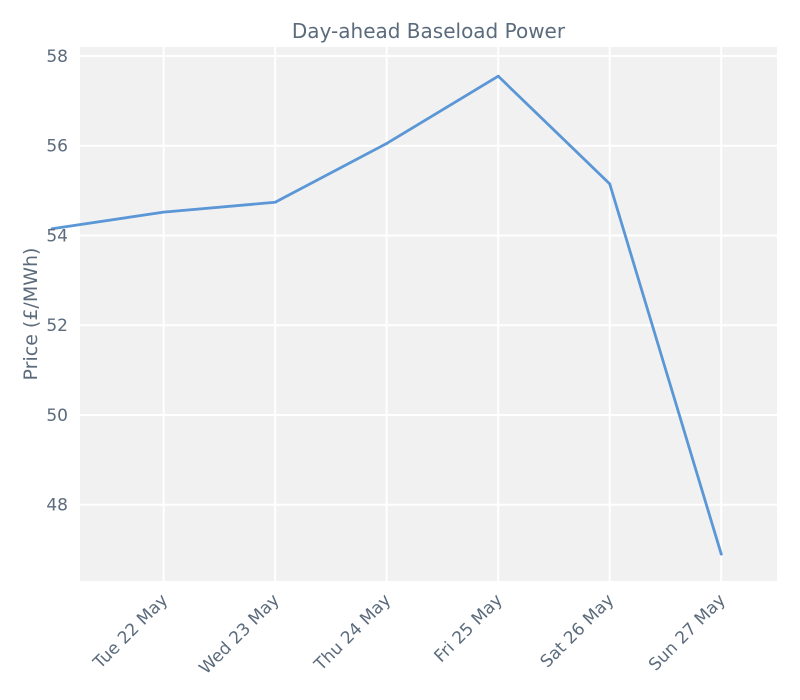  I want to click on y-axis-label: Price (£/MWh), so click(31, 314).